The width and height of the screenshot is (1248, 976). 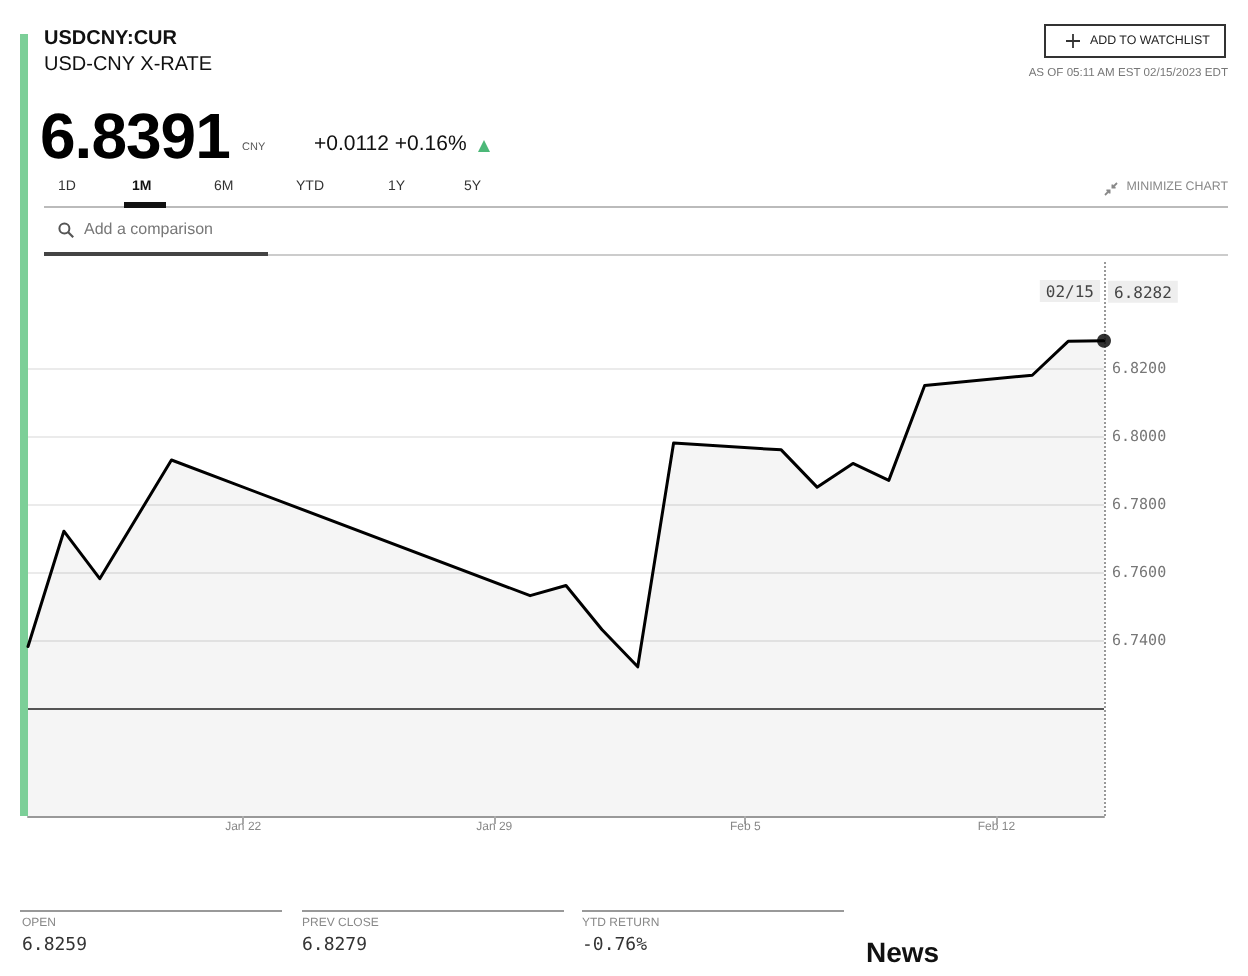 I want to click on text: News, so click(x=903, y=952).